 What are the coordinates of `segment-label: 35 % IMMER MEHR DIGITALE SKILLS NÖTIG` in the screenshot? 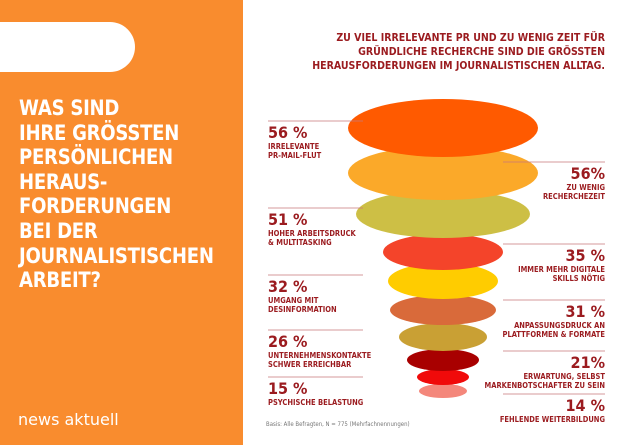 It's located at (561, 265).